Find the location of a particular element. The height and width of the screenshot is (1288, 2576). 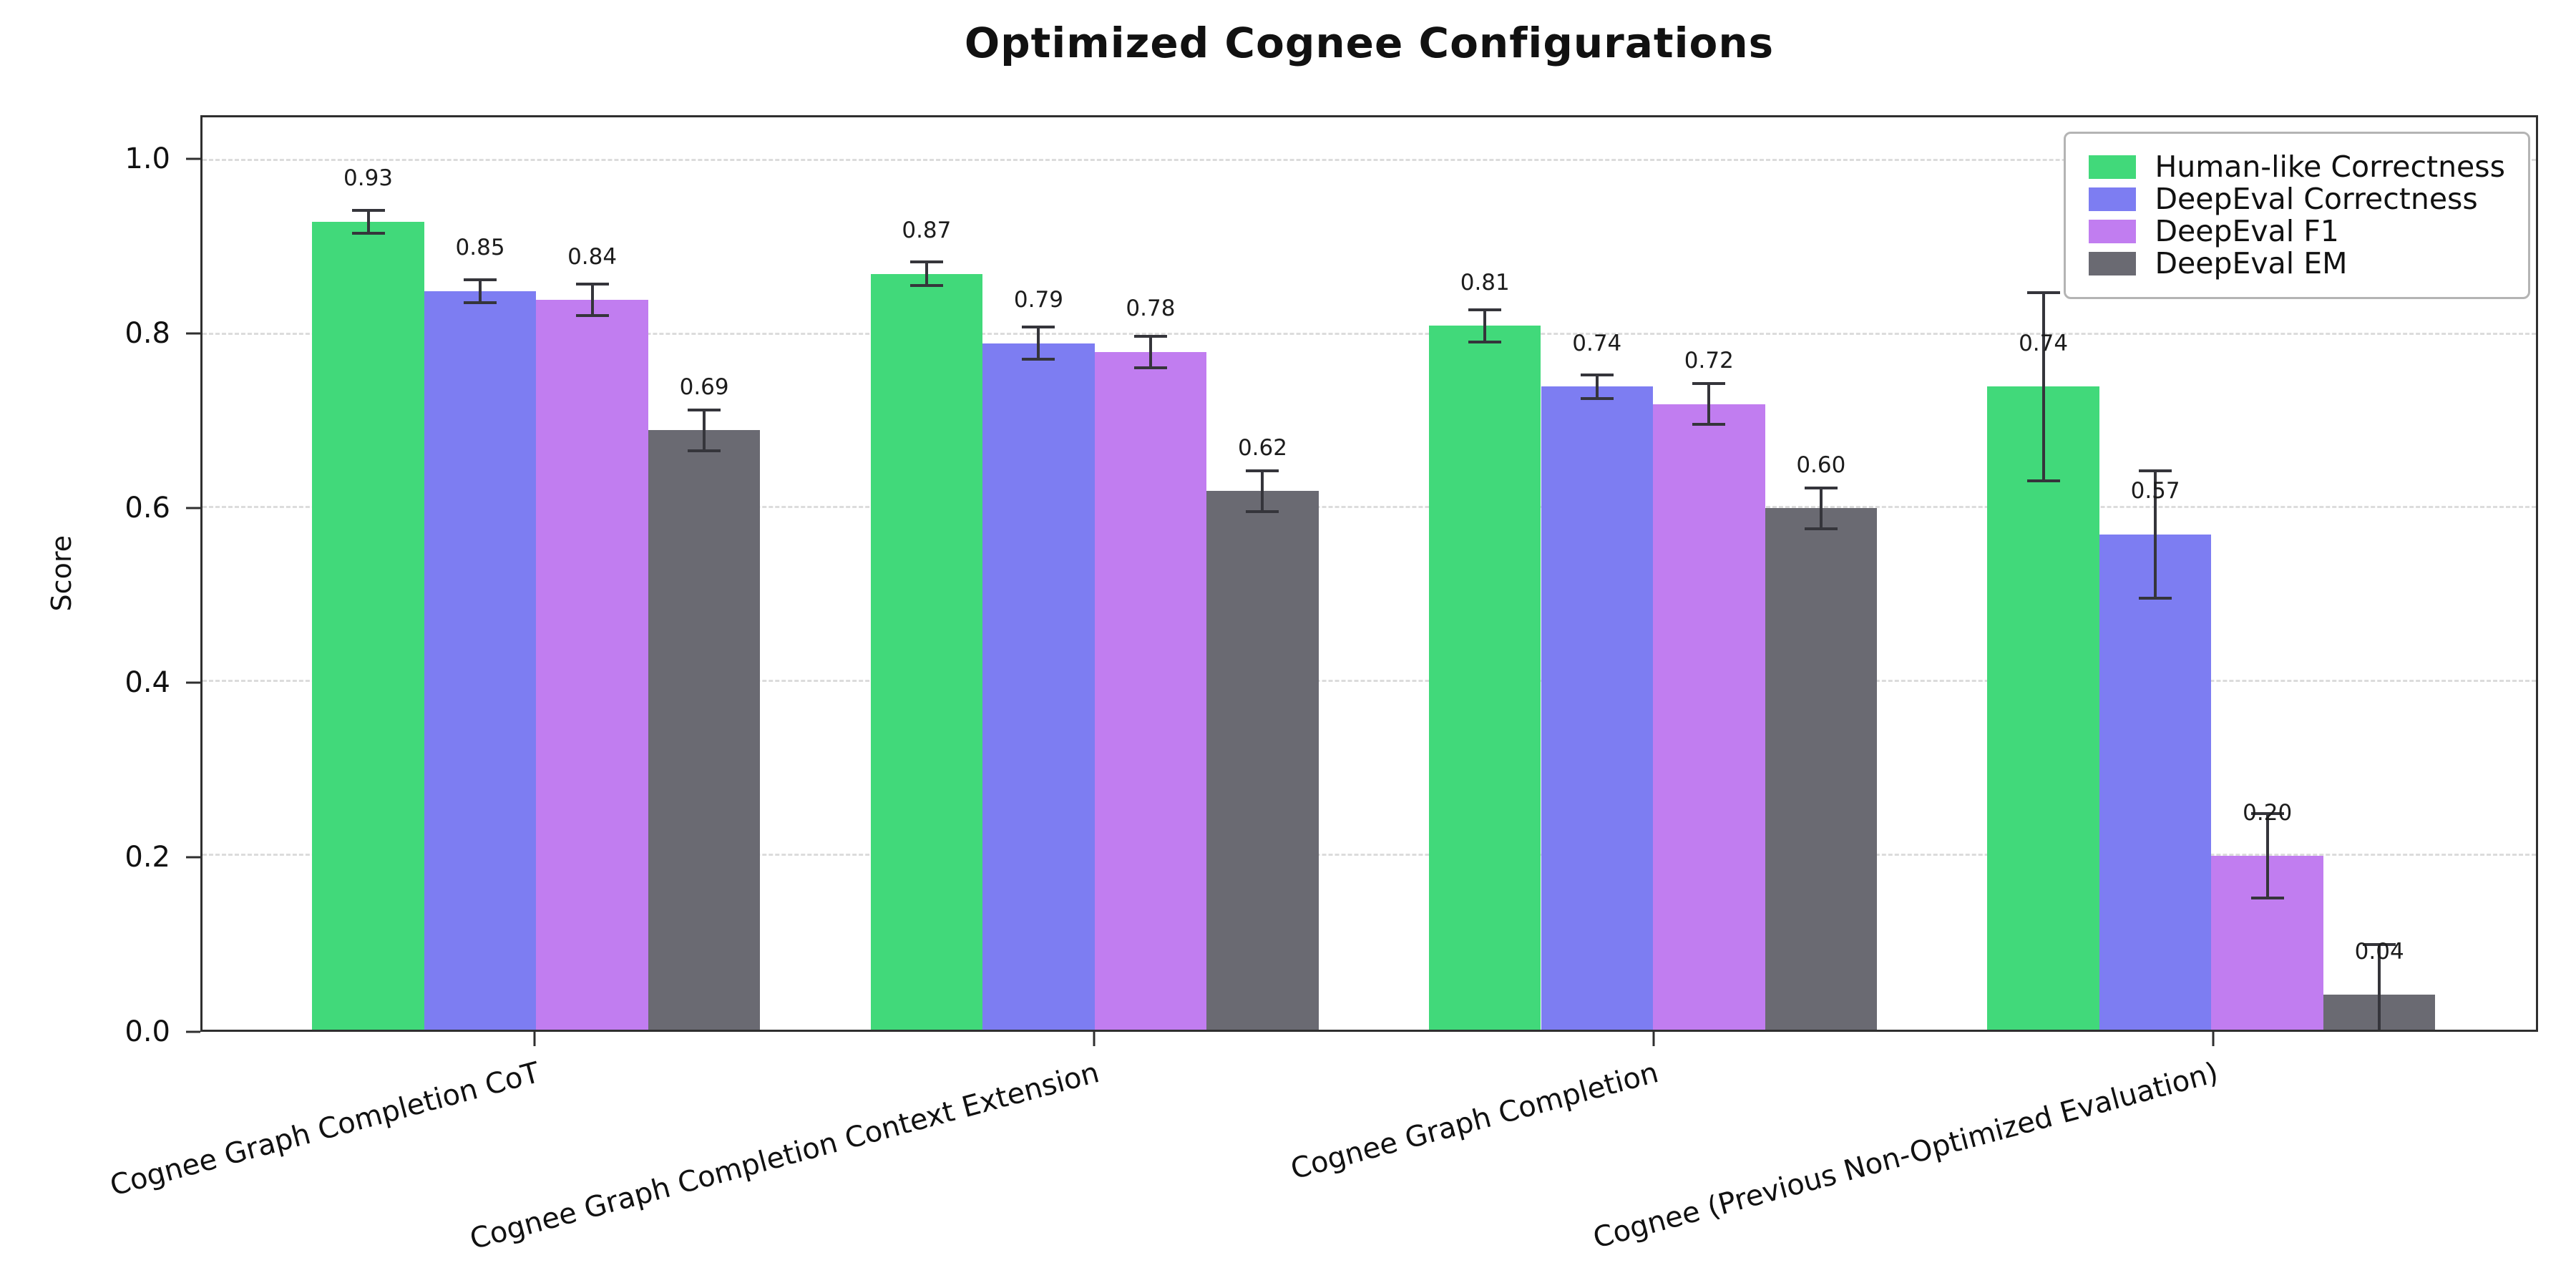

bar-value-label: 0.57 is located at coordinates (2155, 491).